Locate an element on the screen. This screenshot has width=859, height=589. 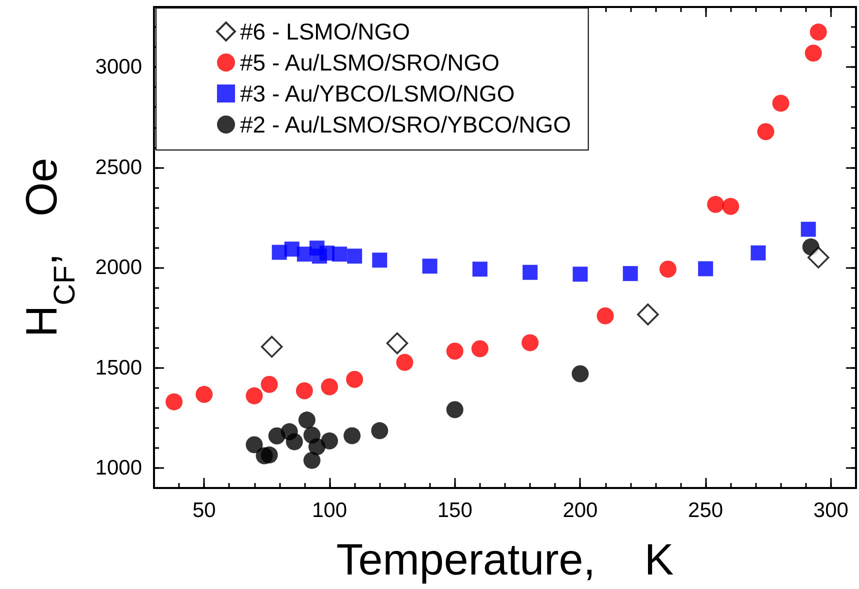
x-tick-label: 200 is located at coordinates (580, 510).